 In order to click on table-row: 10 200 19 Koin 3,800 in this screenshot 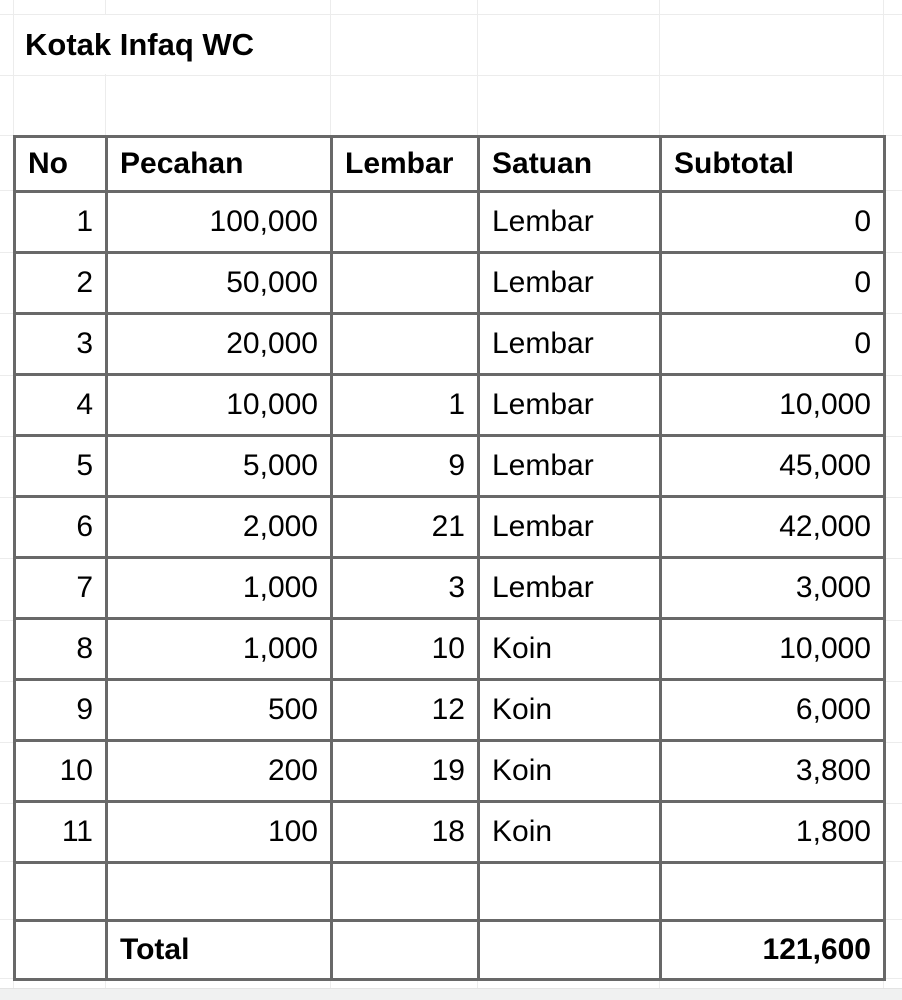, I will do `click(449, 771)`.